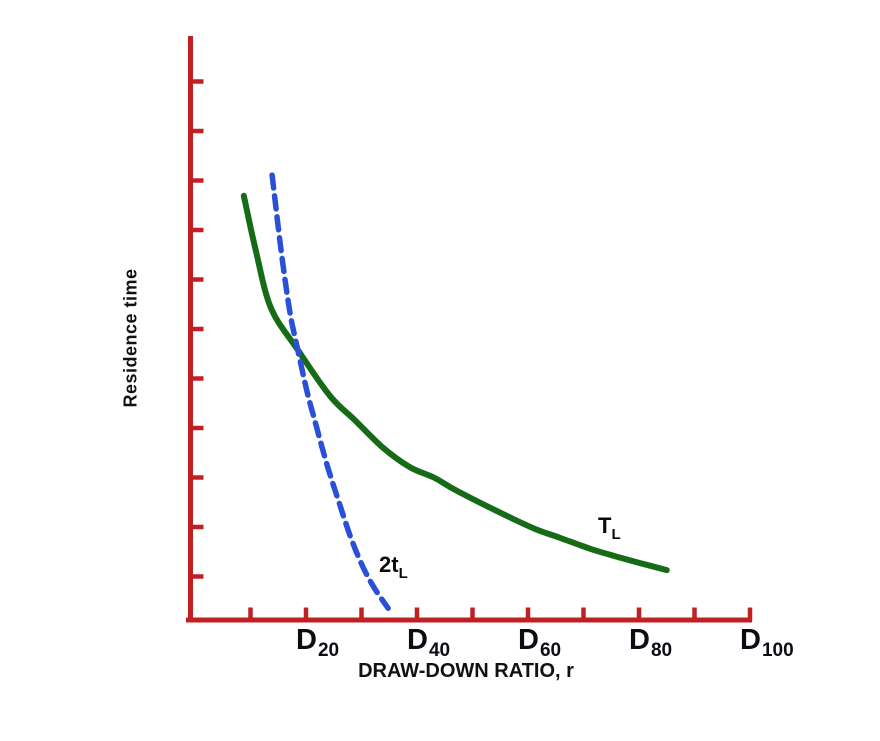 The height and width of the screenshot is (741, 880). I want to click on x-tick-label-sub: 100, so click(777, 650).